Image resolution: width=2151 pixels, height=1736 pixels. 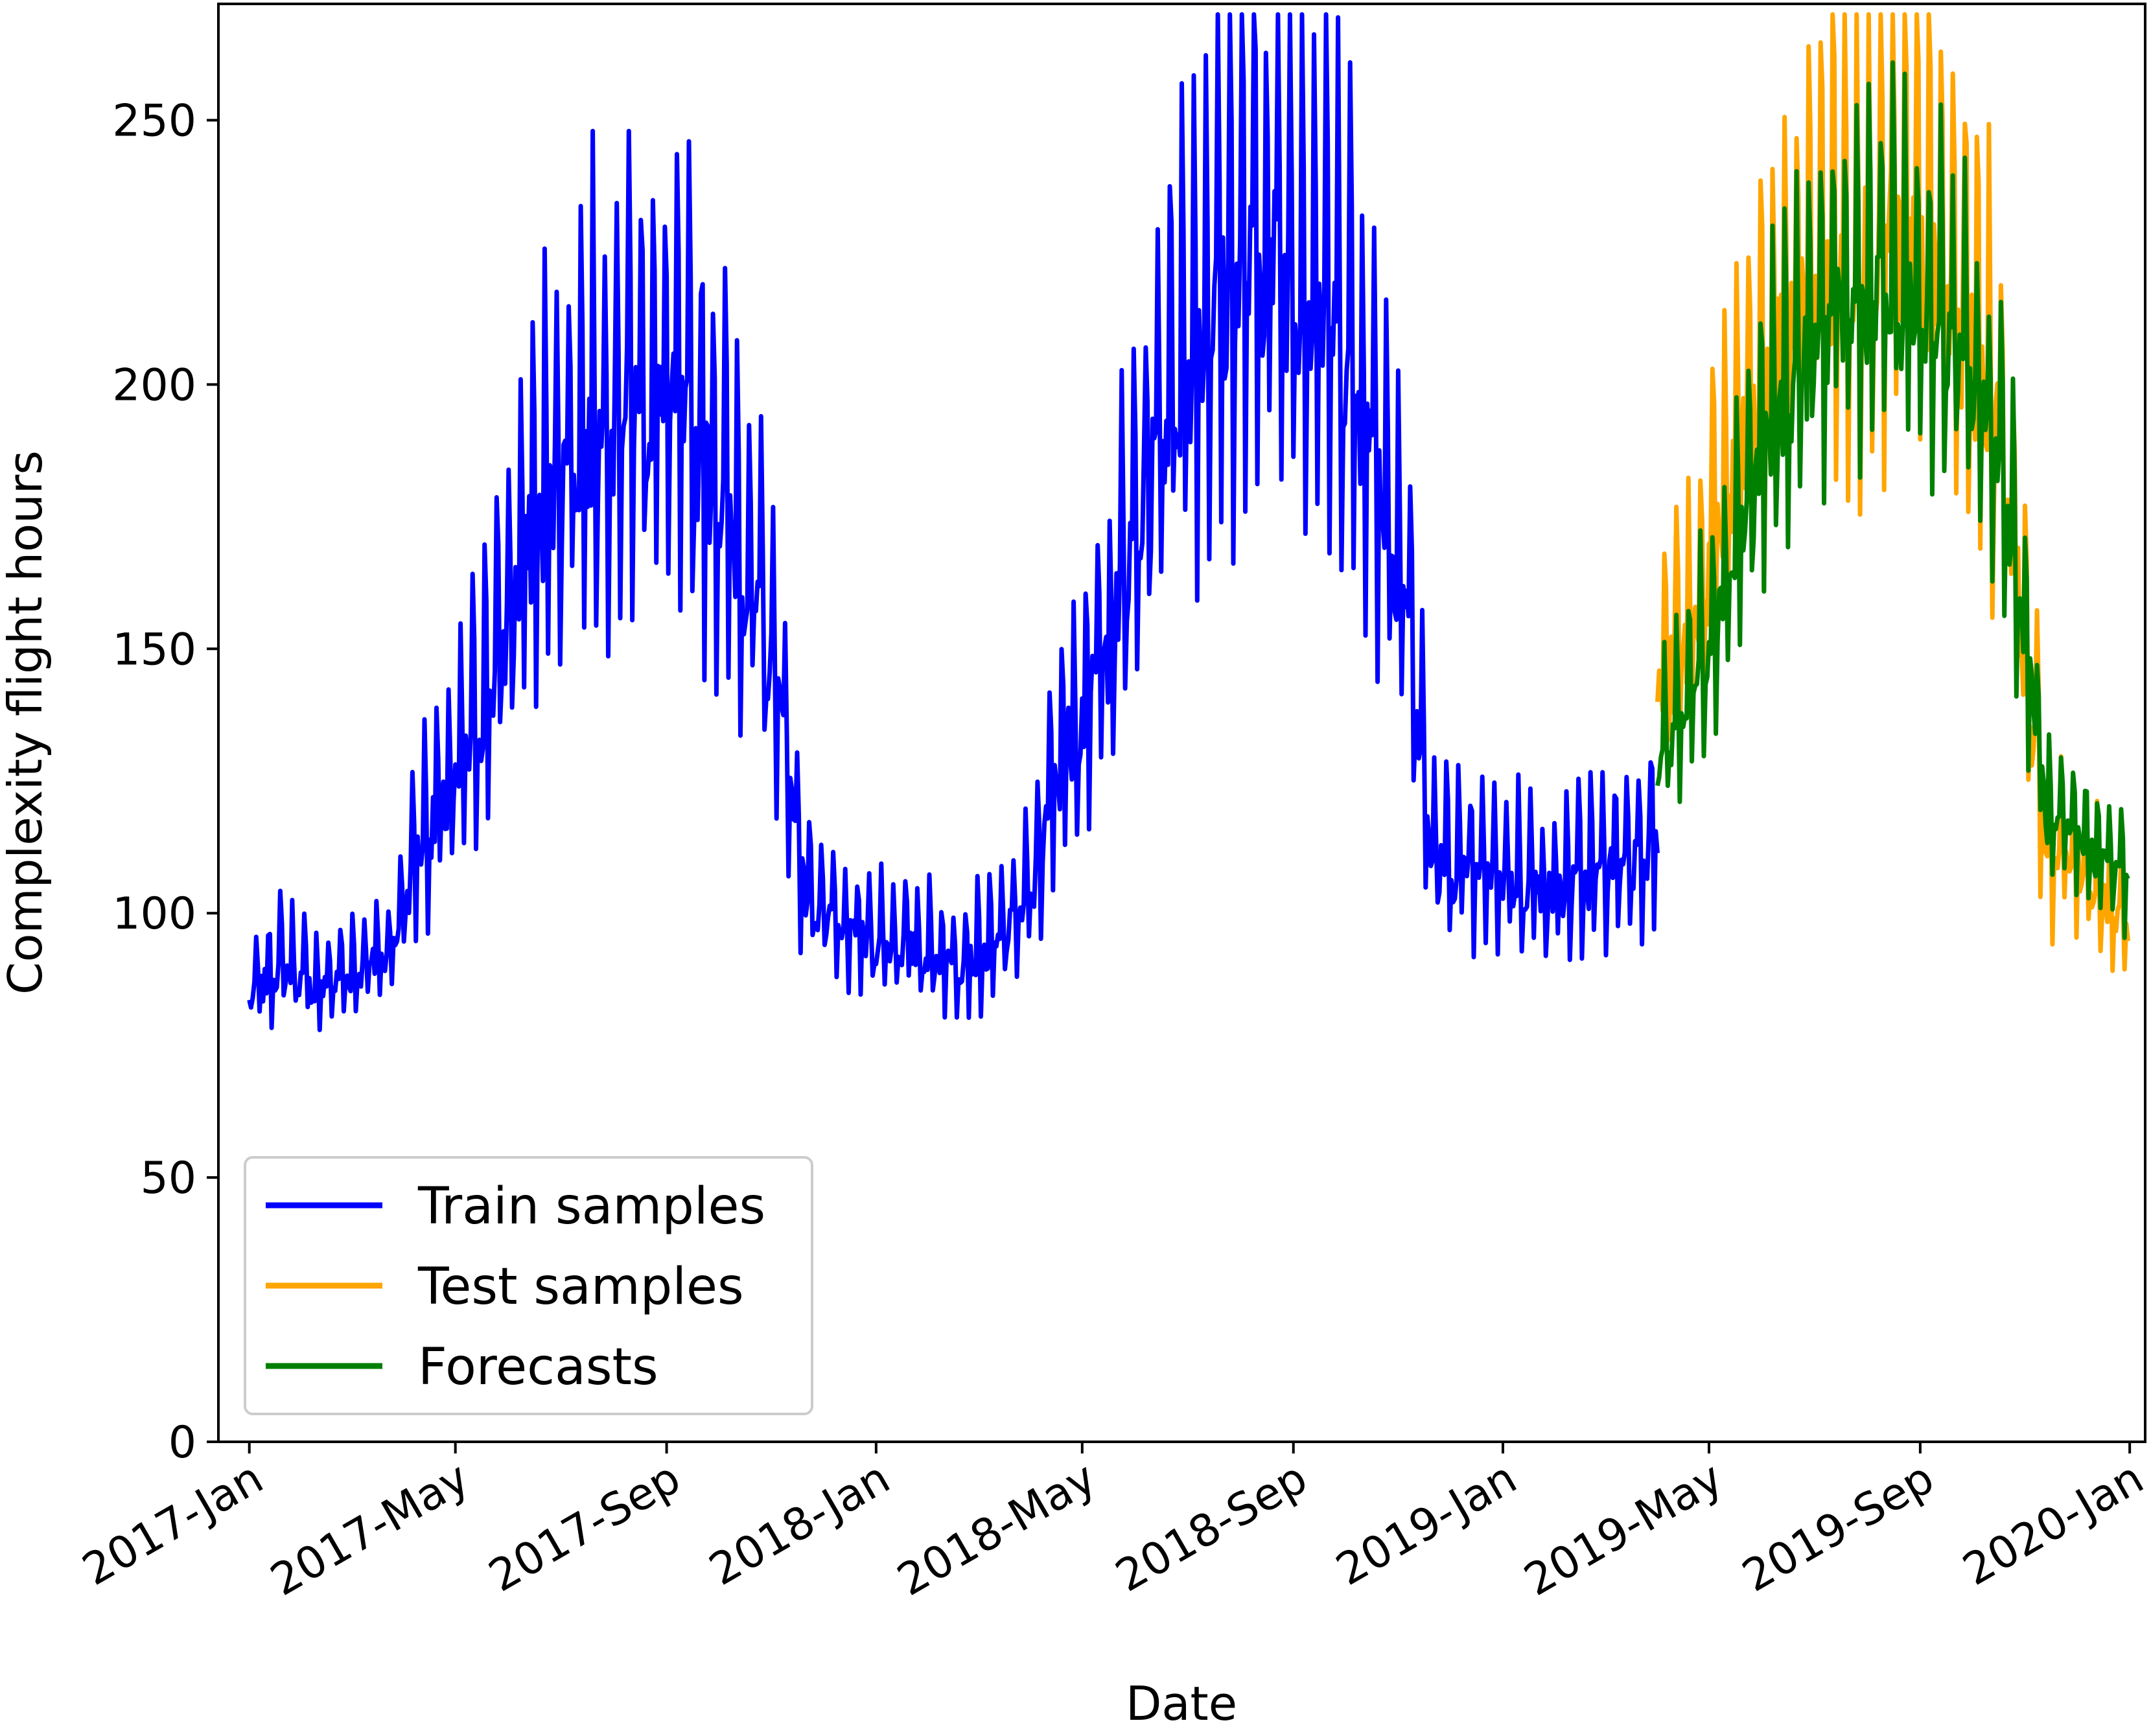 I want to click on forecasts-line, so click(x=1892, y=500).